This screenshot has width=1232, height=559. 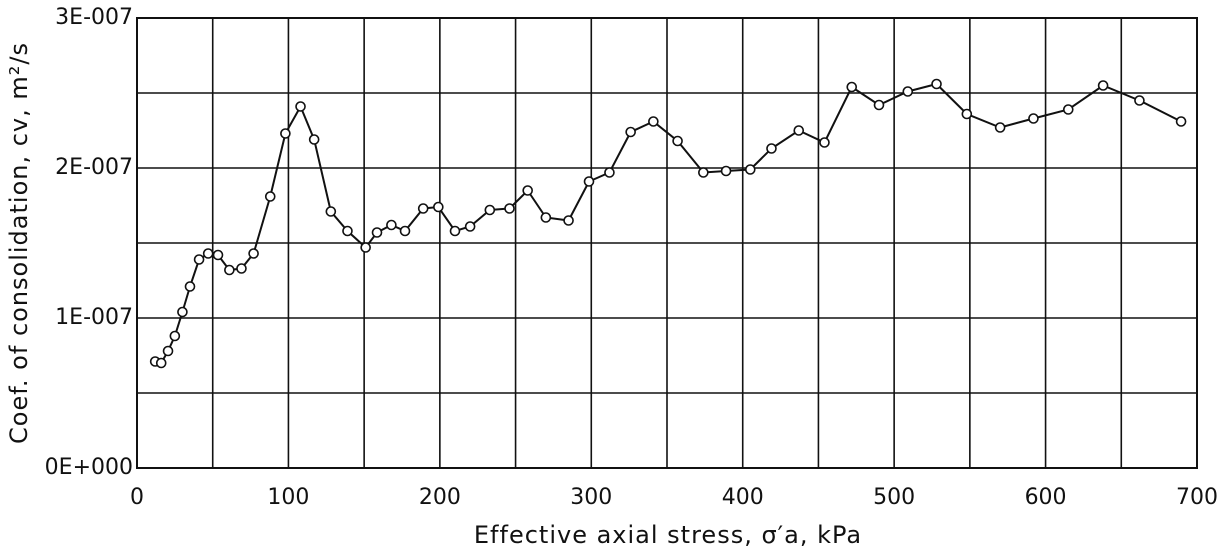 I want to click on x-tick-label: 600, so click(x=1046, y=497).